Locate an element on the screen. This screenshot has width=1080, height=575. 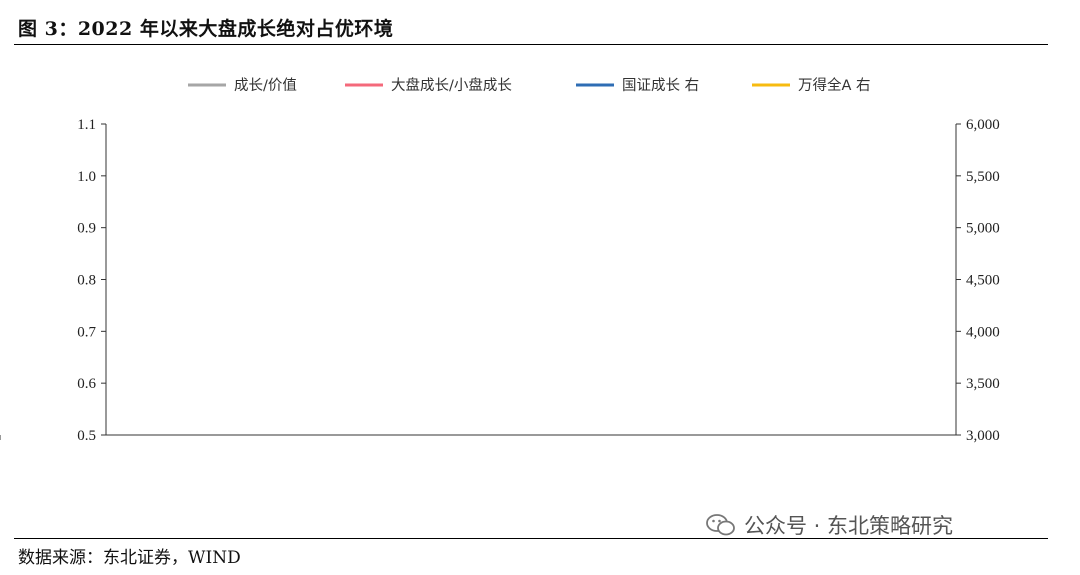
left-axis-tick-label: 0.7 is located at coordinates (86, 332).